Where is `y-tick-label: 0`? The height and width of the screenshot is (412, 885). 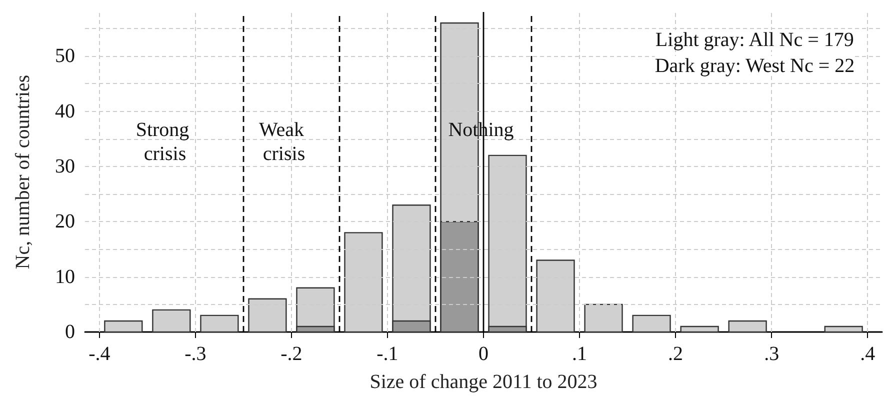
y-tick-label: 0 is located at coordinates (70, 332).